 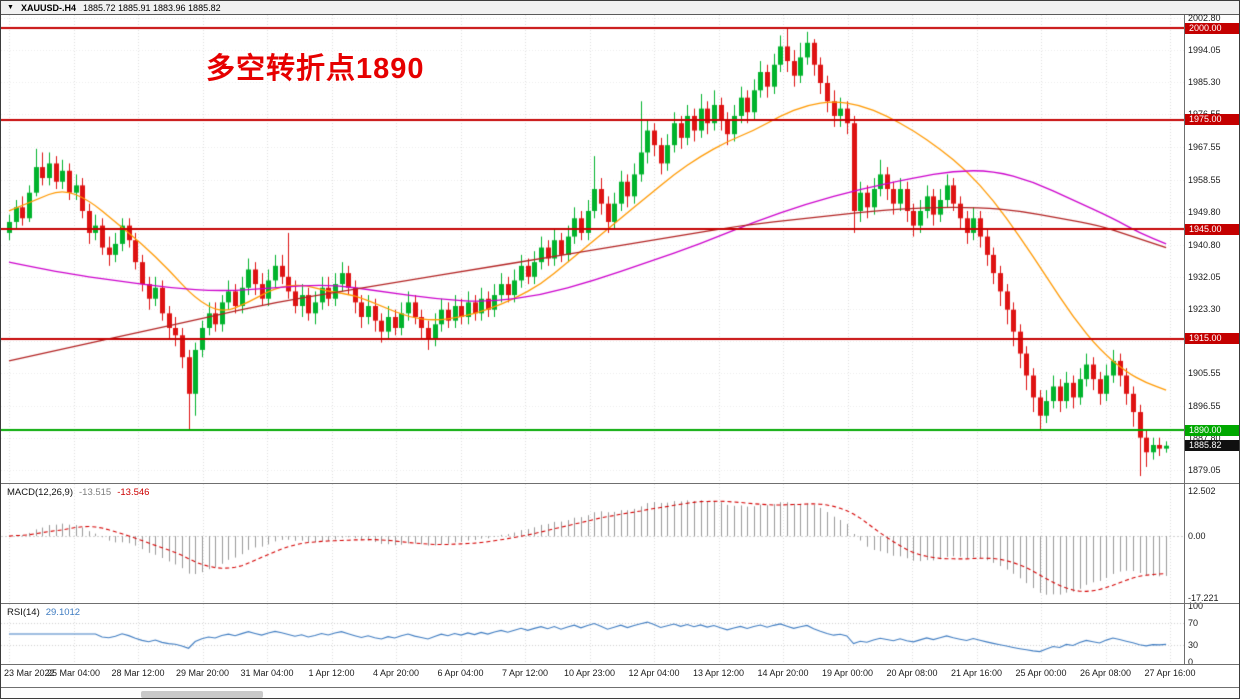 What do you see at coordinates (1204, 373) in the screenshot?
I see `price-axis-label: 1905.55` at bounding box center [1204, 373].